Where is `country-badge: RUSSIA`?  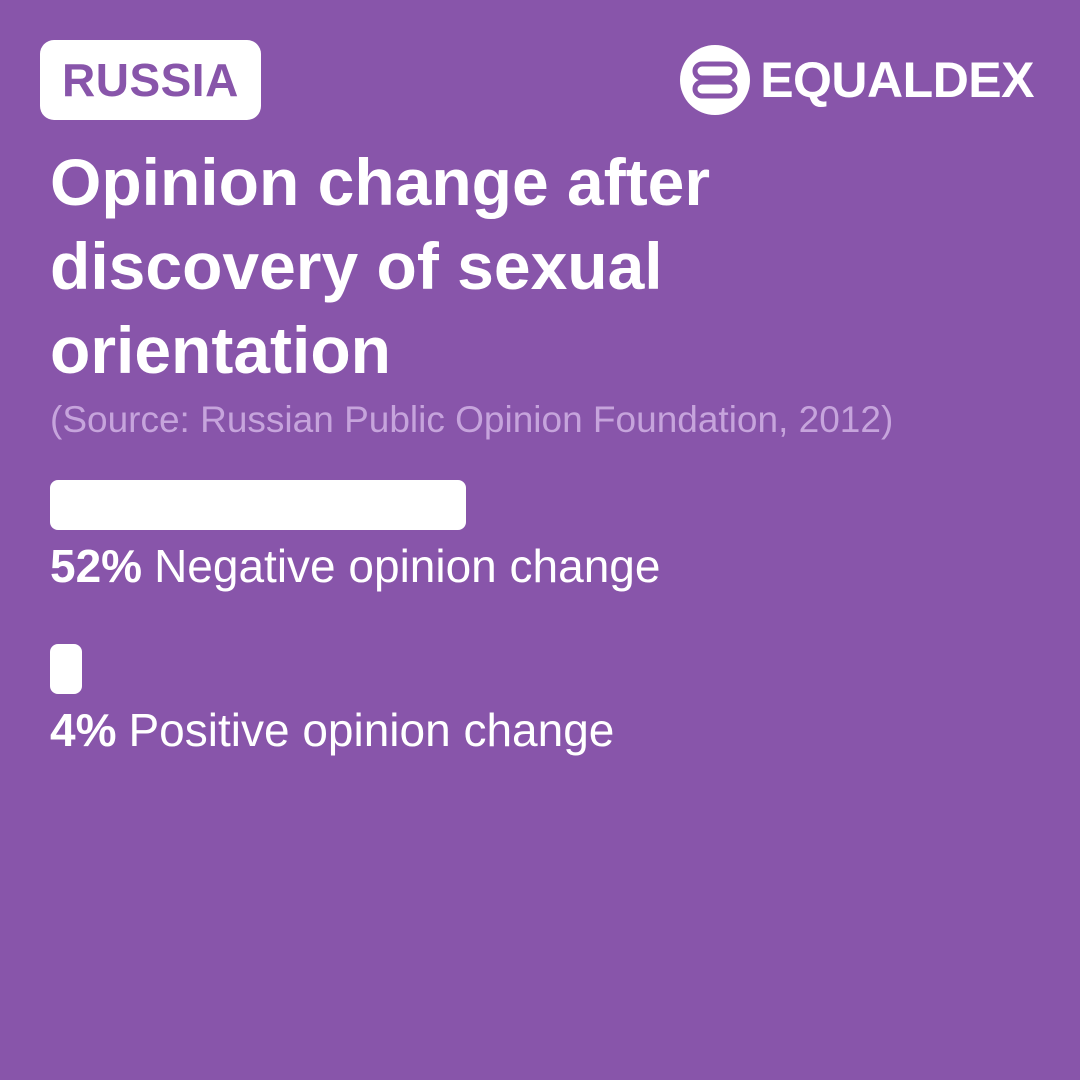 country-badge: RUSSIA is located at coordinates (150, 80).